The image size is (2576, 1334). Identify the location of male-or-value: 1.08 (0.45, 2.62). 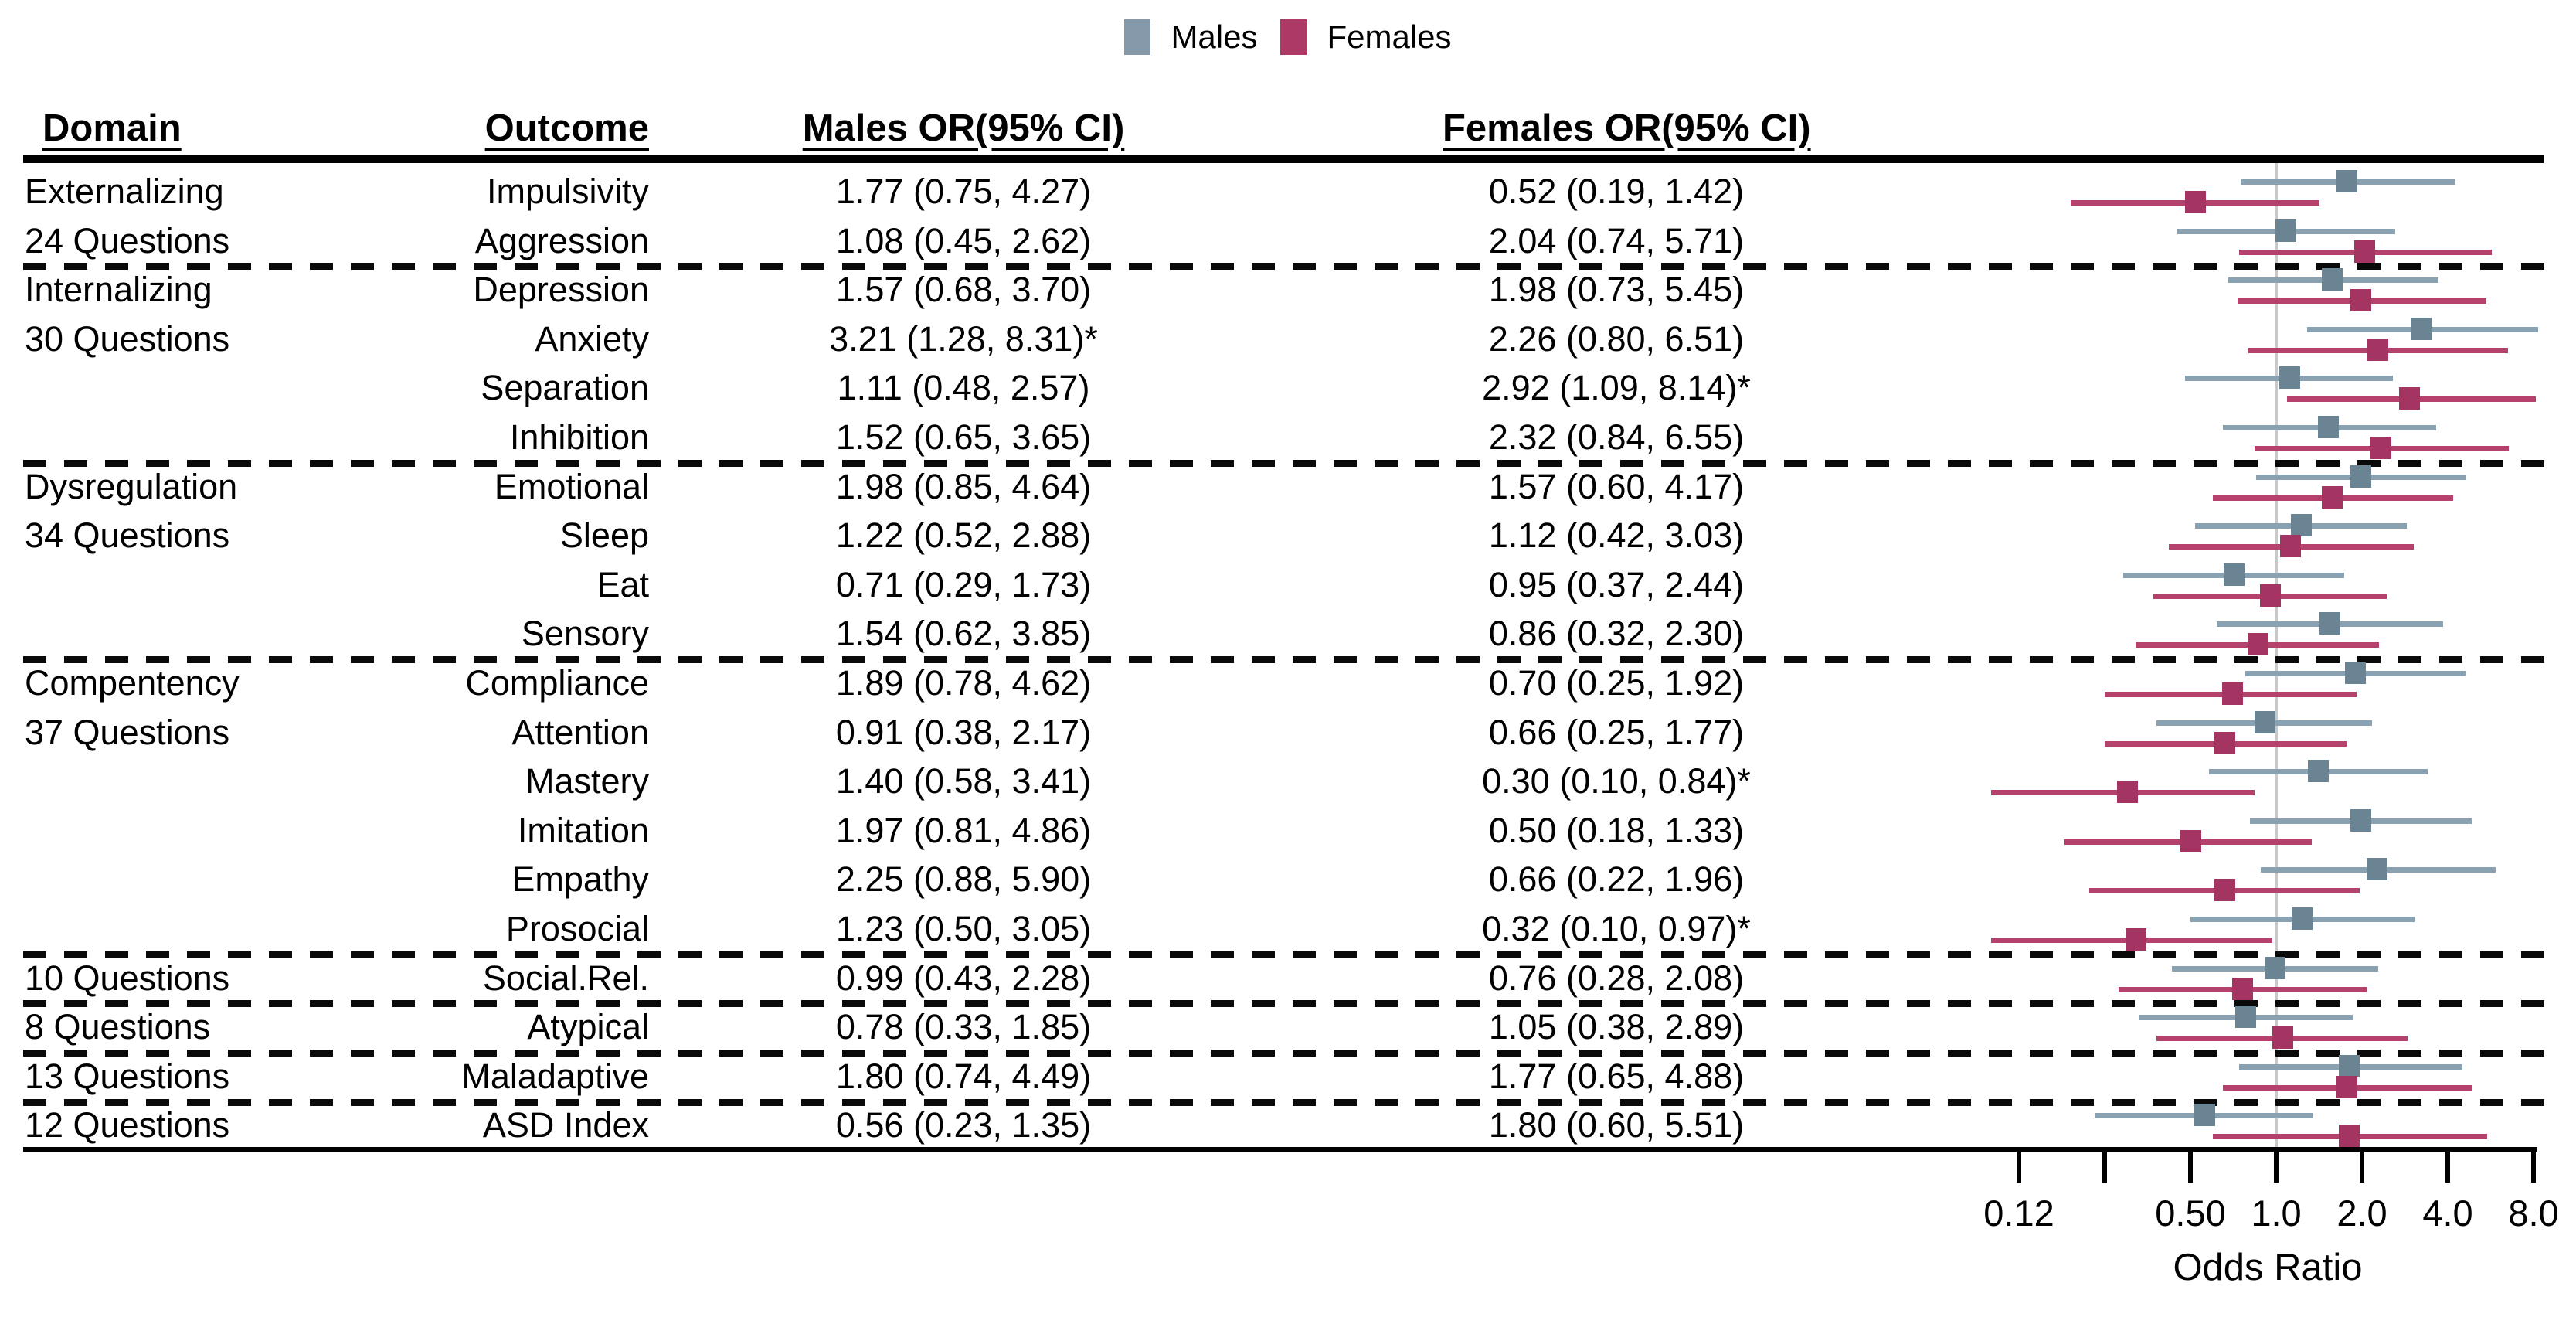
(963, 240).